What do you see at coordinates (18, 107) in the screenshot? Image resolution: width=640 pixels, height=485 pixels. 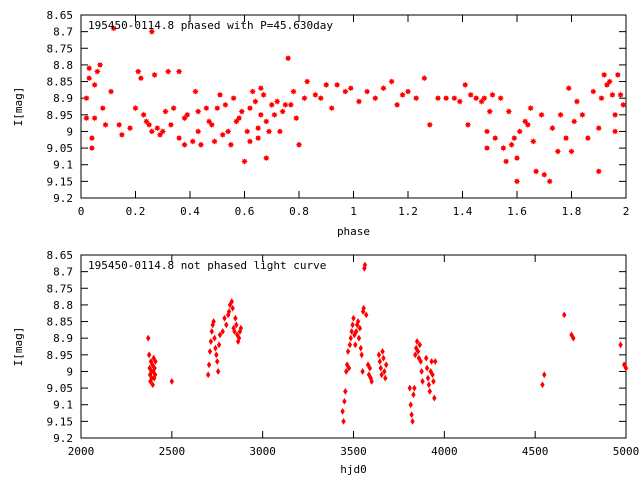 I see `phased-y-axis-label: I[mag]` at bounding box center [18, 107].